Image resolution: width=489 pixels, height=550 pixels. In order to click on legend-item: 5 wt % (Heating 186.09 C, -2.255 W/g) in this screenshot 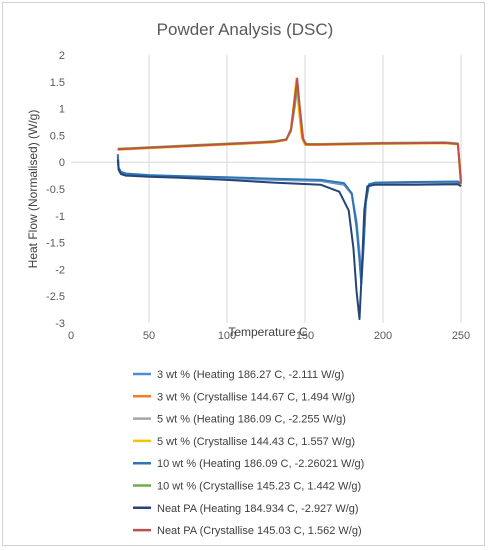, I will do `click(239, 420)`.